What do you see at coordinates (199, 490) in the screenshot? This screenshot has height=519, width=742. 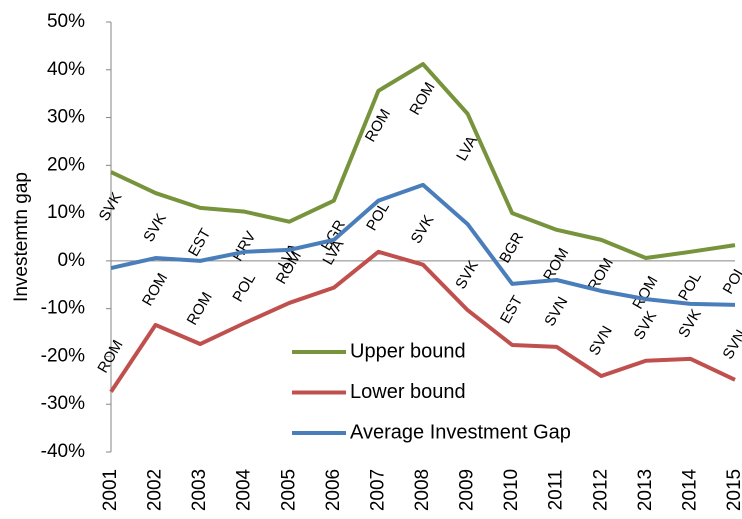 I see `x-tick-label: 2003` at bounding box center [199, 490].